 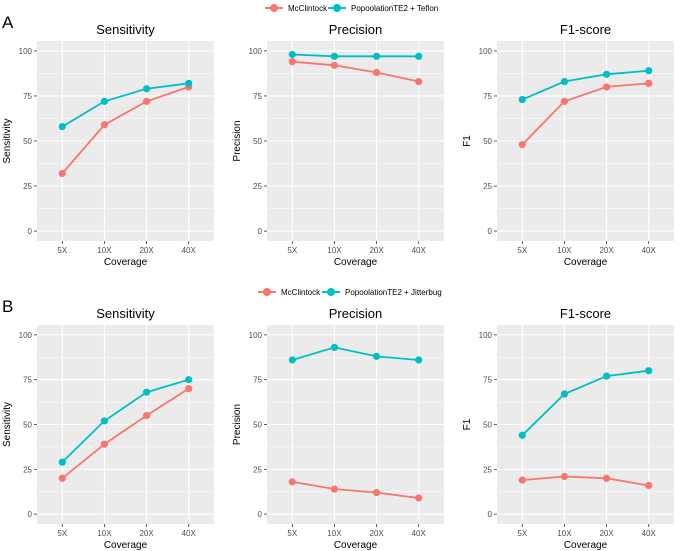 What do you see at coordinates (189, 83) in the screenshot?
I see `series-popoolationte2-point-40x` at bounding box center [189, 83].